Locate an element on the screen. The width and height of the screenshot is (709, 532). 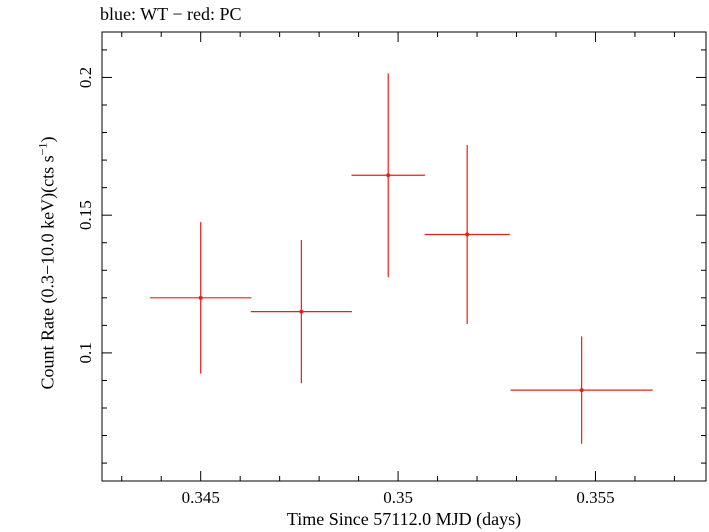
y-axis-label-main: Count Rate (0.3−10.0 keV)(cts s is located at coordinates (47, 272).